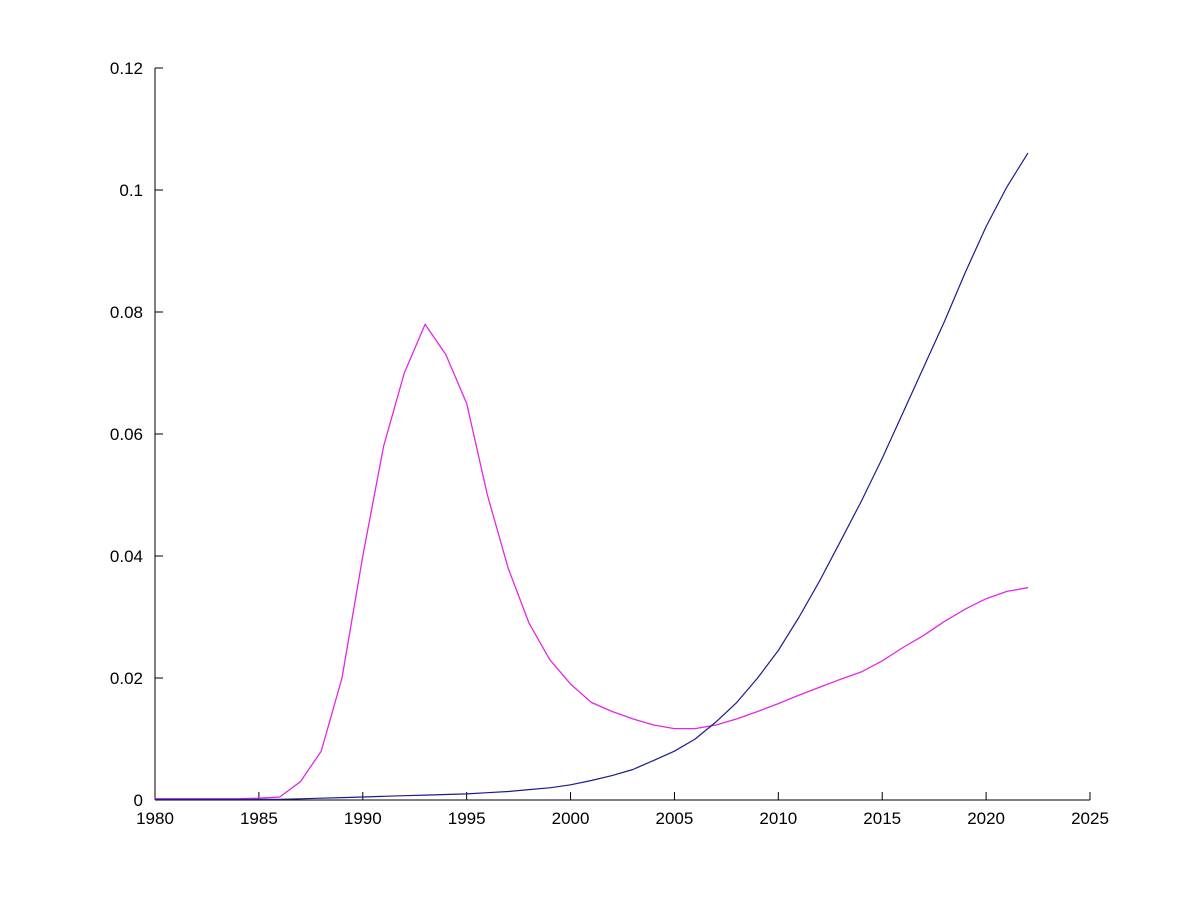 The width and height of the screenshot is (1200, 900). Describe the element at coordinates (778, 818) in the screenshot. I see `x-tick-label: 2010` at that location.